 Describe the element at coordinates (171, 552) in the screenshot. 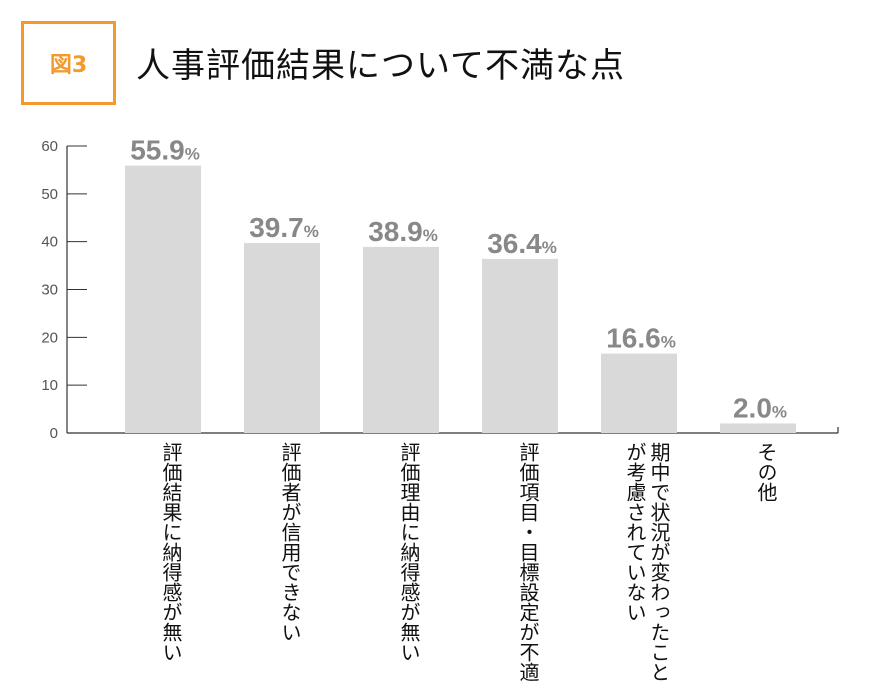

I see `category-label: 評価結果に納得感が無い` at that location.